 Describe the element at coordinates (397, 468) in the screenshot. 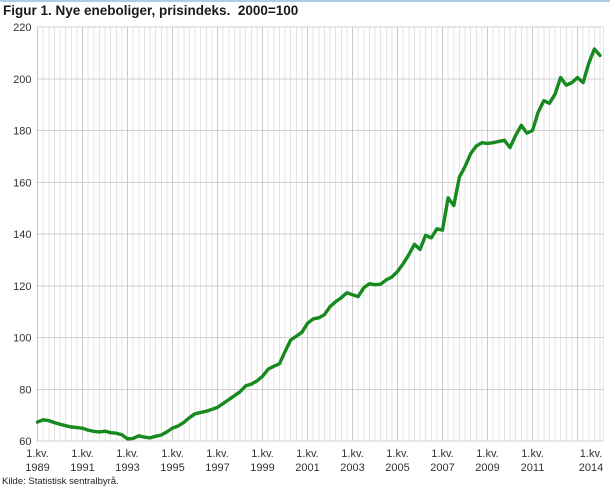

I see `x-tick-label-year: 2005` at that location.